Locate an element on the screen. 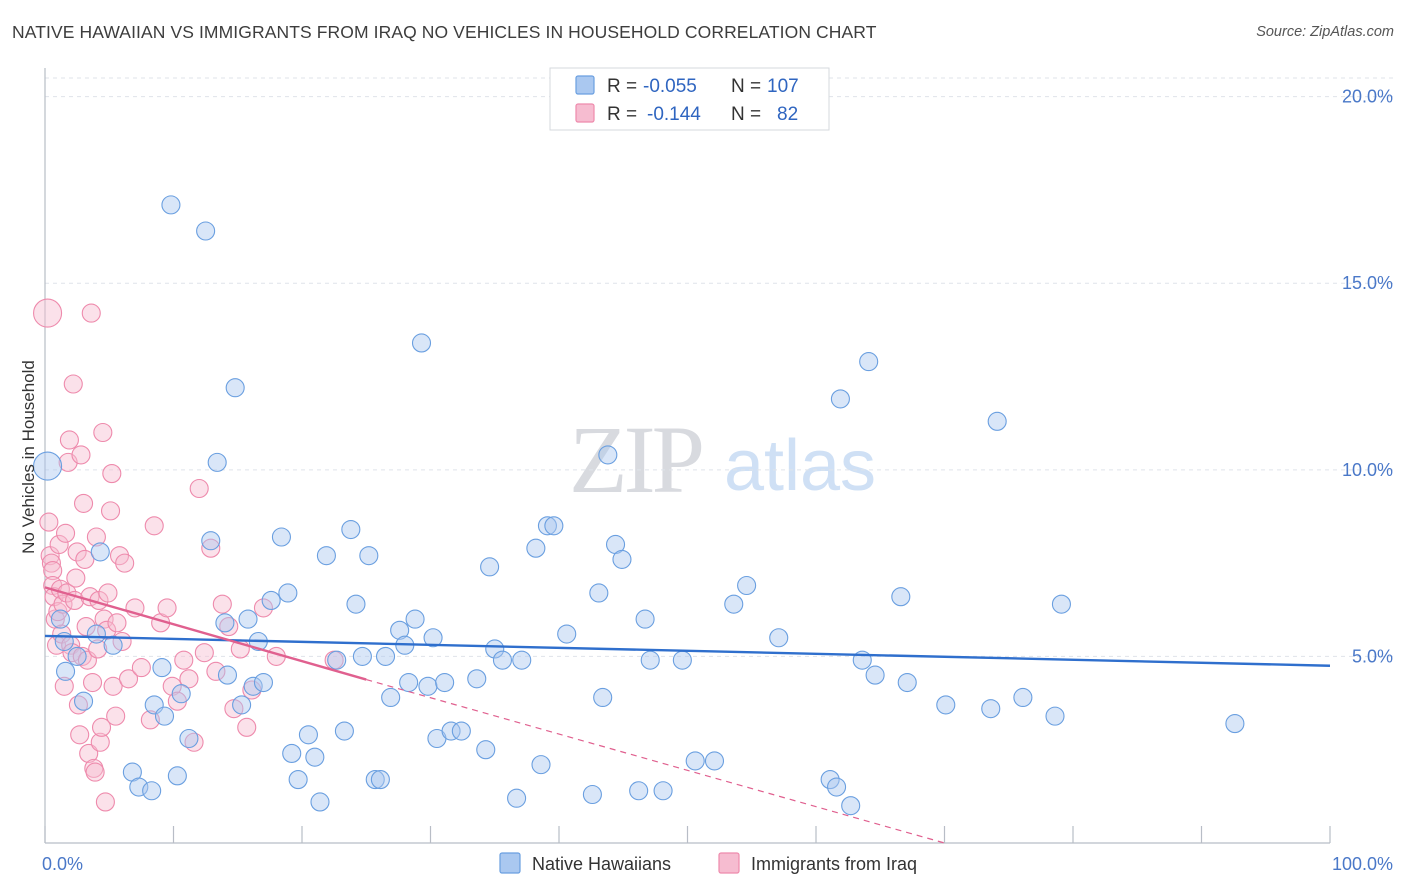 Image resolution: width=1406 pixels, height=892 pixels. legend-n-label-1: N = is located at coordinates (746, 86).